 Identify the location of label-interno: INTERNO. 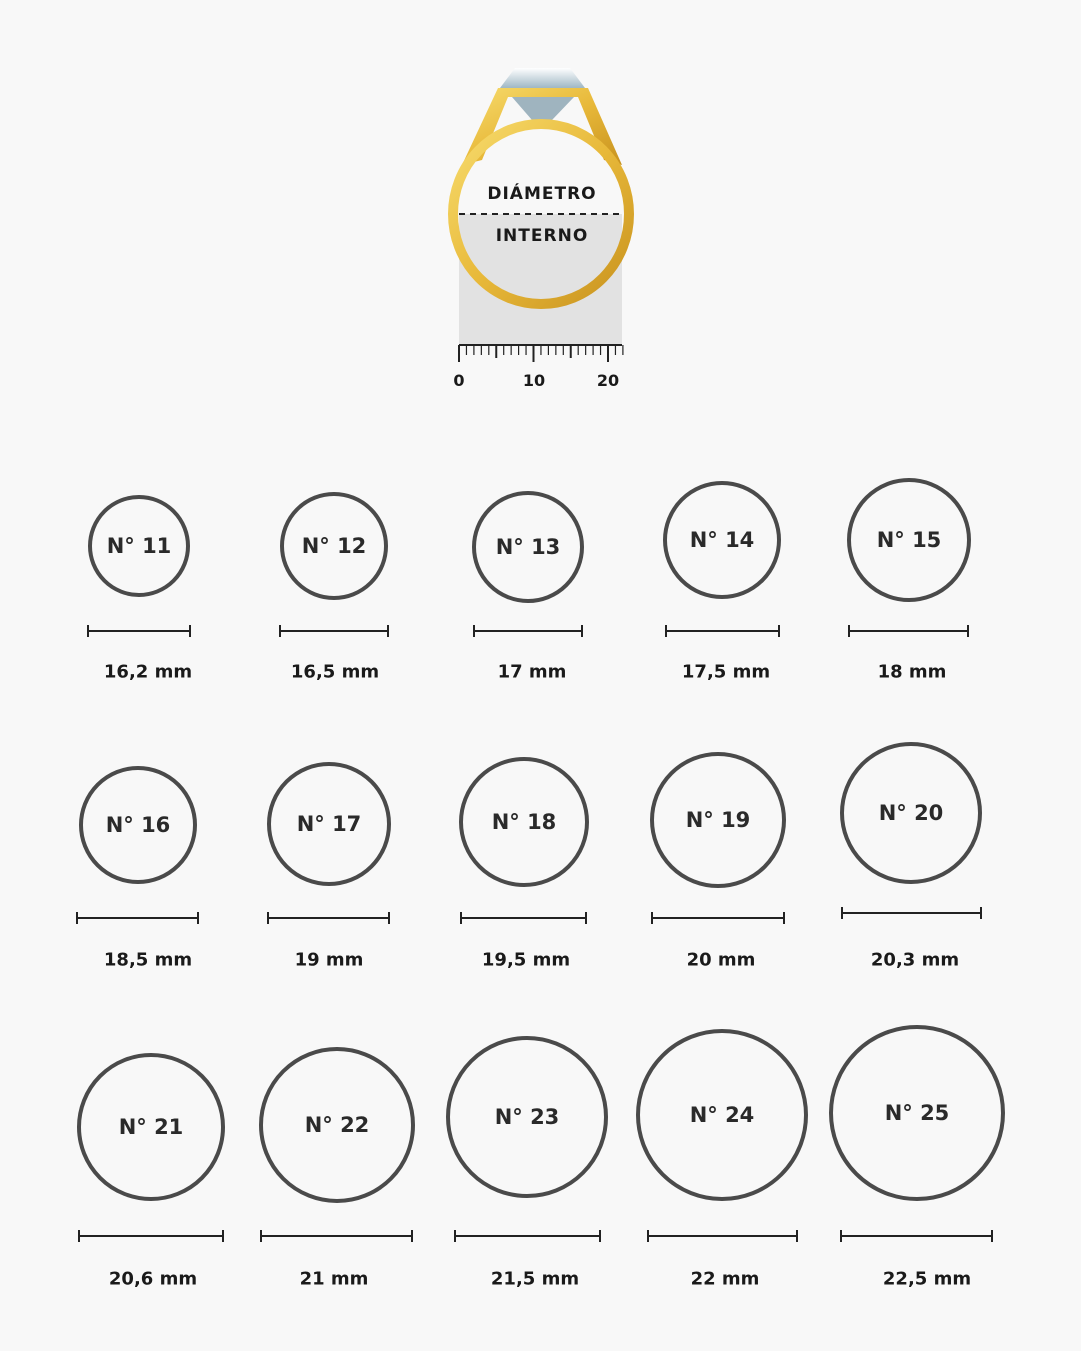
(542, 236).